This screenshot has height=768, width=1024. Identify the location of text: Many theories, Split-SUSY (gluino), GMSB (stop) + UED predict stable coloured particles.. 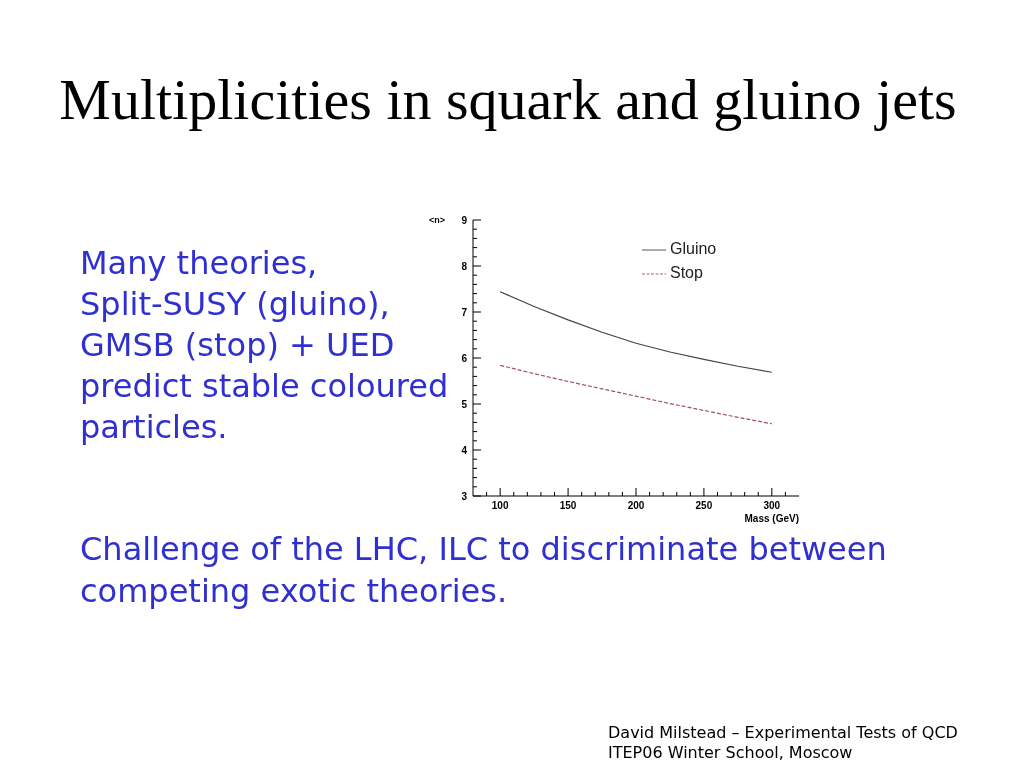
(264, 345).